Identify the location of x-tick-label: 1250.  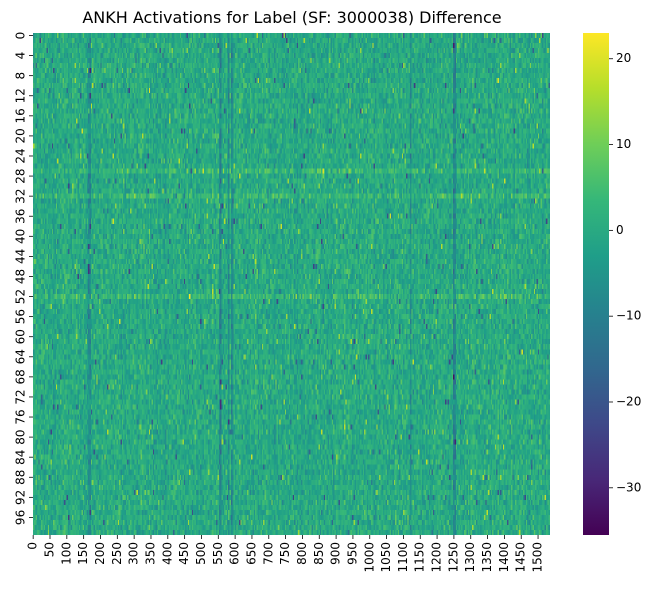
(453, 557).